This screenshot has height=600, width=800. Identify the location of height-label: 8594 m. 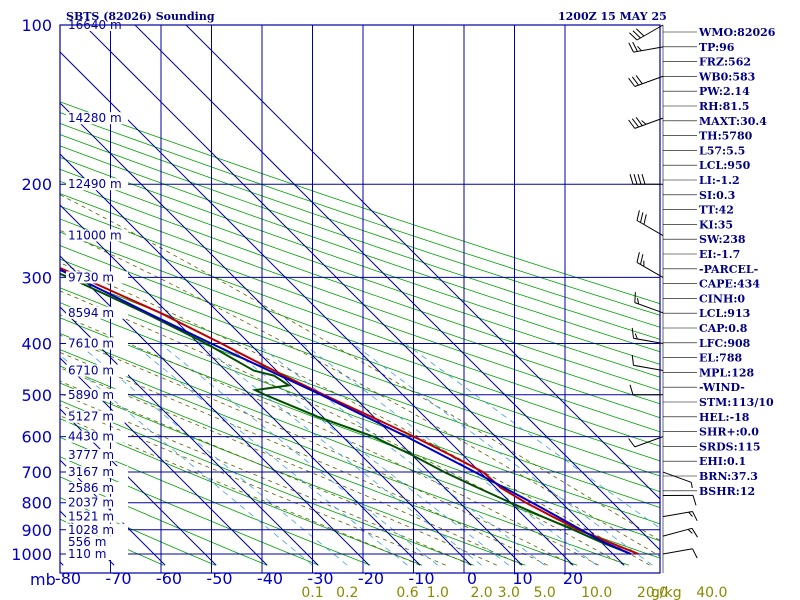
(91, 313).